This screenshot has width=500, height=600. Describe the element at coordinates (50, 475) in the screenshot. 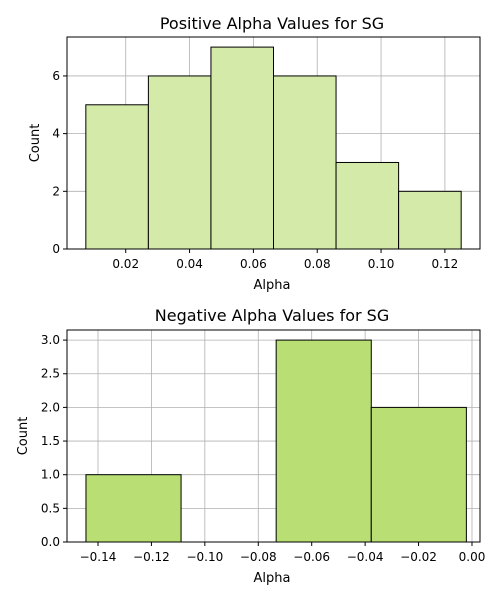

I see `y-tick-label: 1.0` at that location.